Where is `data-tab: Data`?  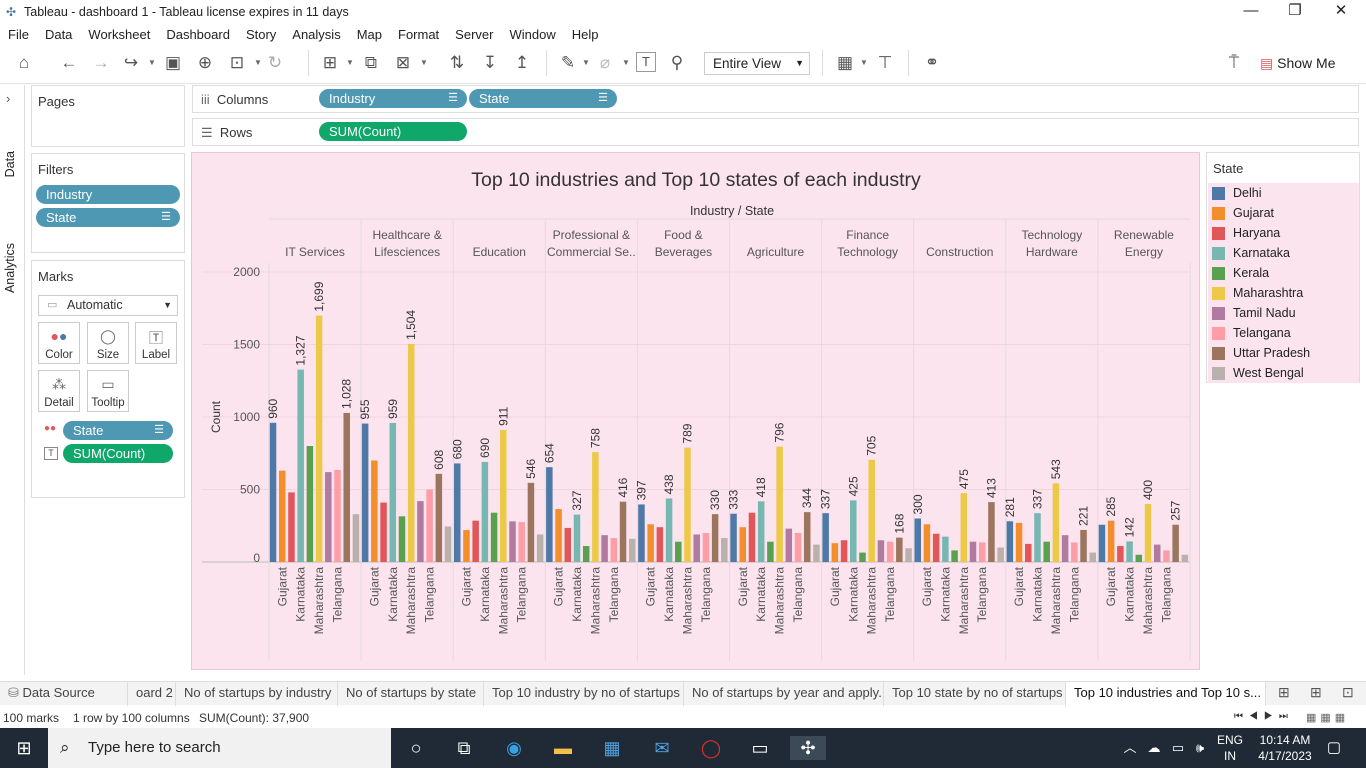
data-tab: Data is located at coordinates (10, 164).